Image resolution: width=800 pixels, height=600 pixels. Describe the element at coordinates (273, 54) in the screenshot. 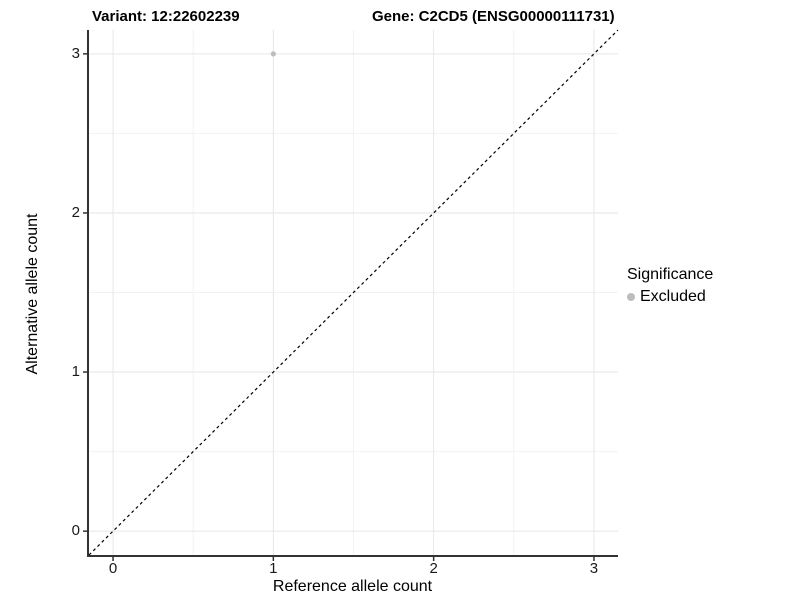

I see `data-point` at that location.